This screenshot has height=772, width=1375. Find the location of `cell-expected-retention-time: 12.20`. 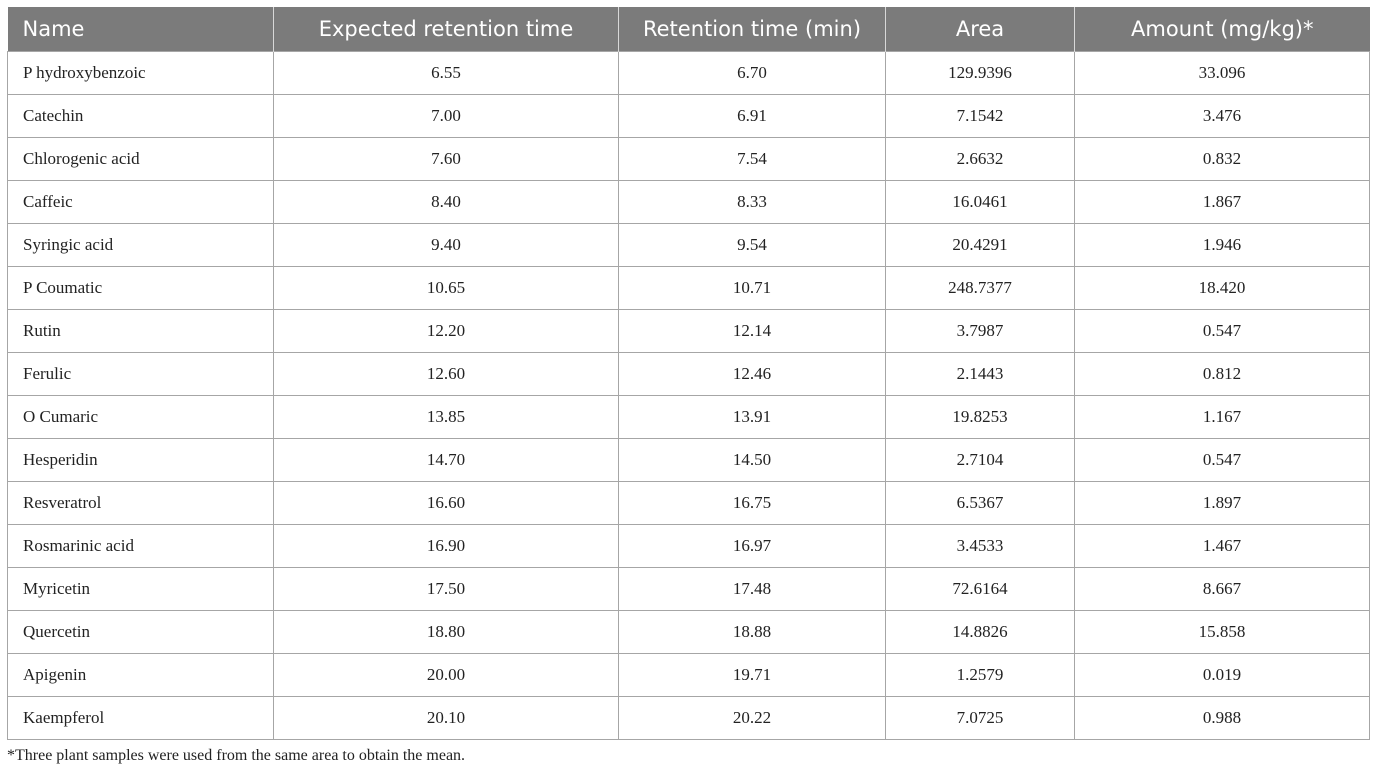

cell-expected-retention-time: 12.20 is located at coordinates (446, 331).